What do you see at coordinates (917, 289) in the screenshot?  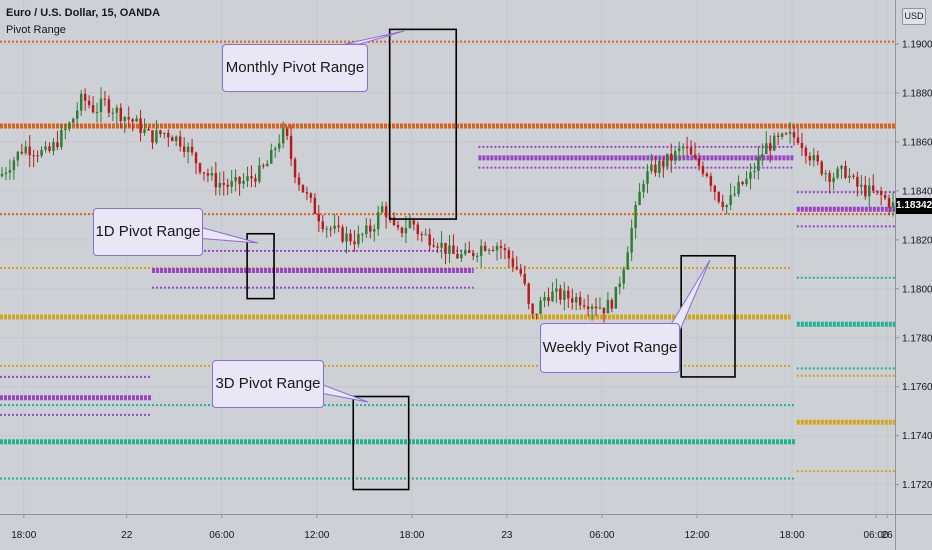 I see `y-tick-label: 1.18000` at bounding box center [917, 289].